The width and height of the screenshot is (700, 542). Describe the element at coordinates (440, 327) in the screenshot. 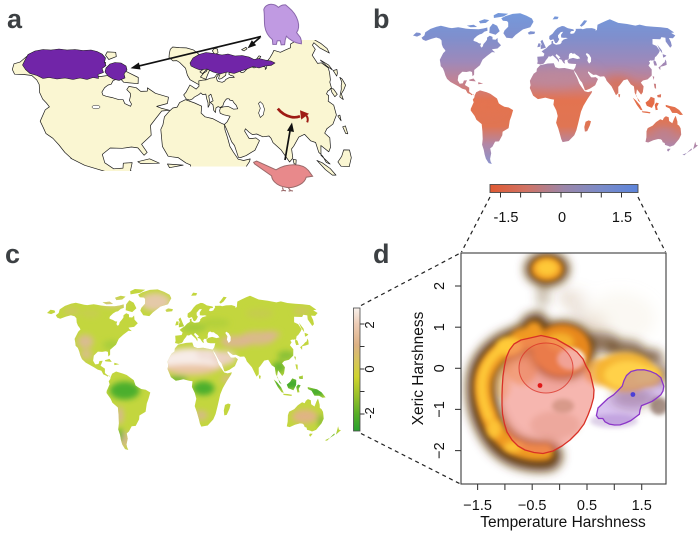

I see `svg-text: 1` at that location.